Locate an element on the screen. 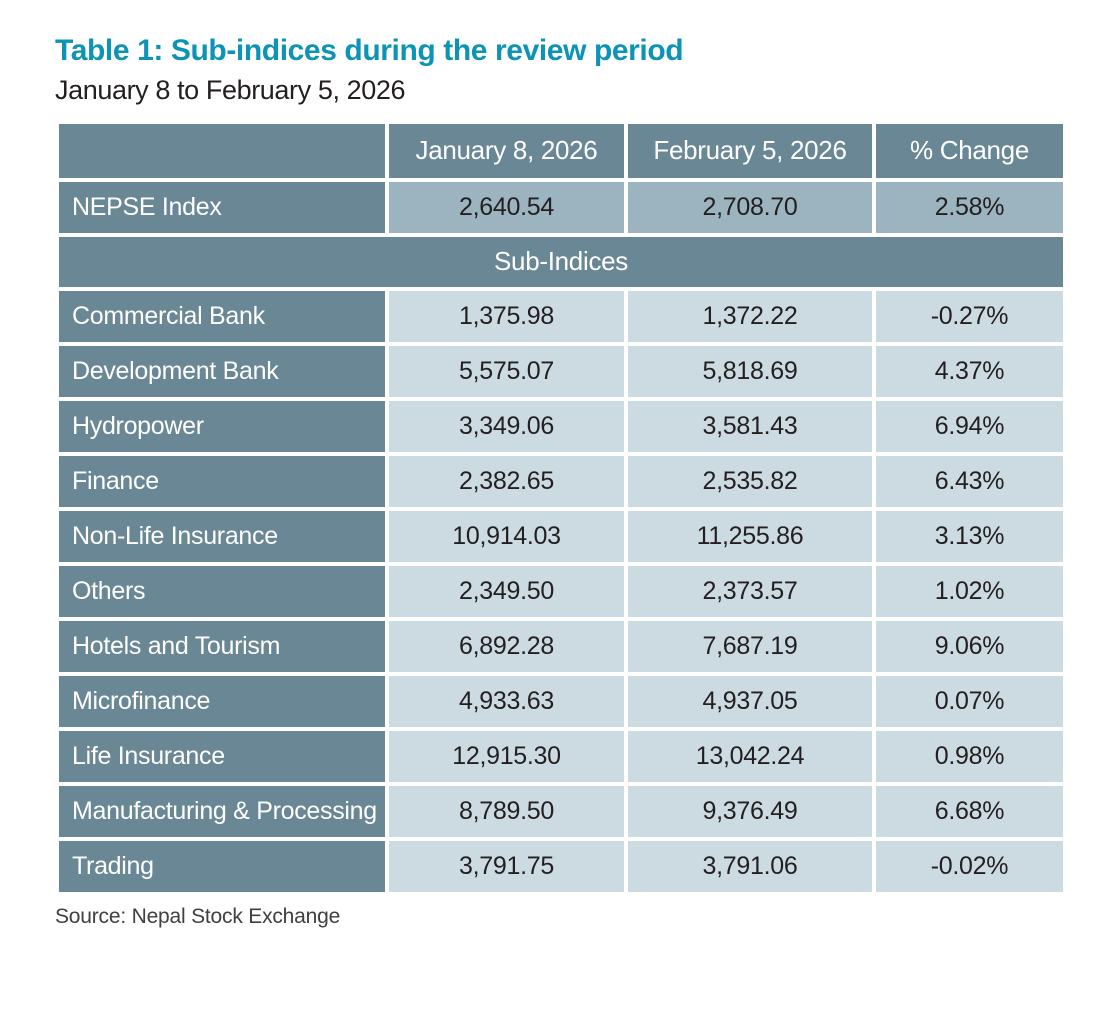 This screenshot has width=1095, height=1012. section-header-row: Sub-Indices is located at coordinates (561, 261).